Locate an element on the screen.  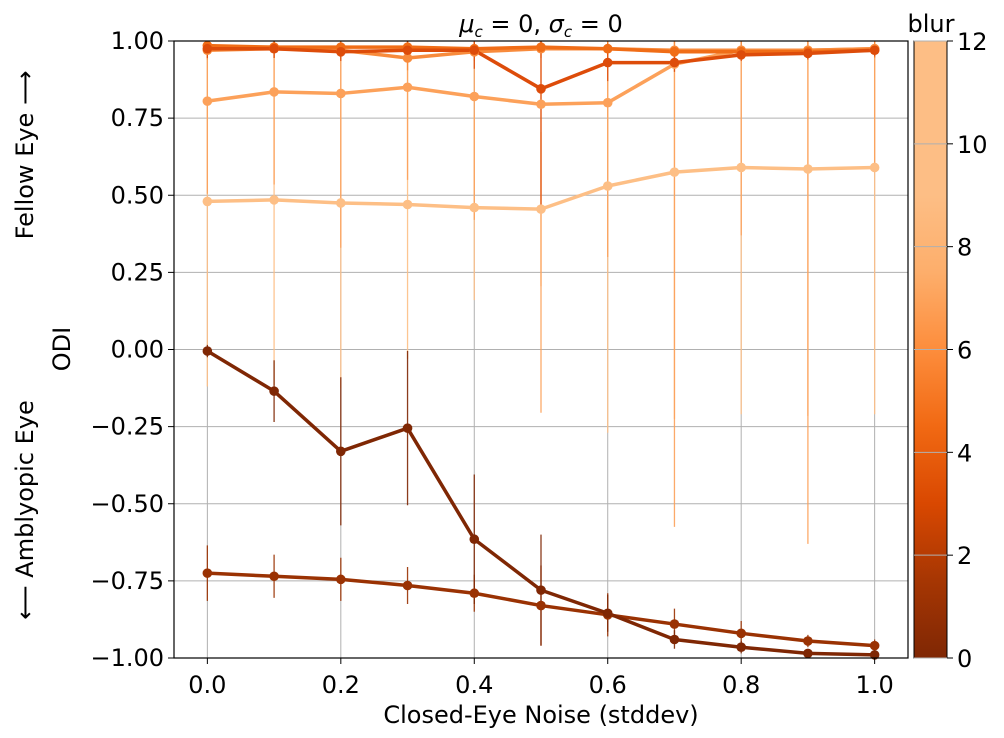
colorbar-tick-label: 8 is located at coordinates (964, 248).